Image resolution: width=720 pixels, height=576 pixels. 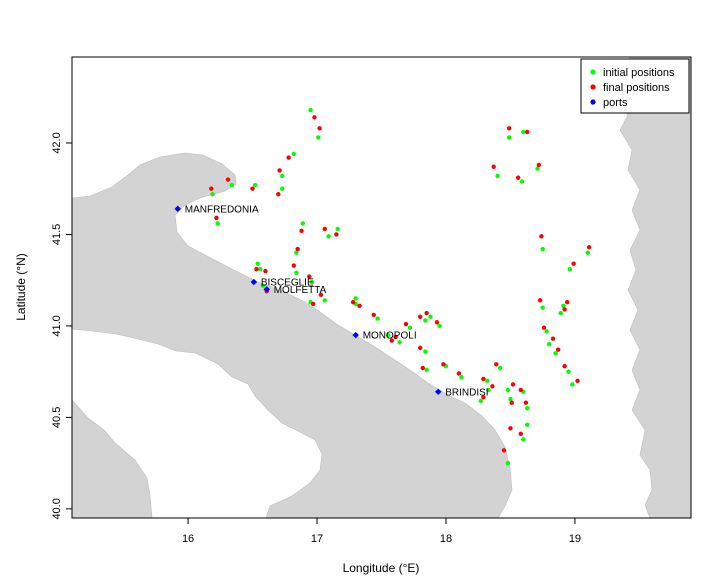 What do you see at coordinates (188, 539) in the screenshot?
I see `x-tick-label: 16` at bounding box center [188, 539].